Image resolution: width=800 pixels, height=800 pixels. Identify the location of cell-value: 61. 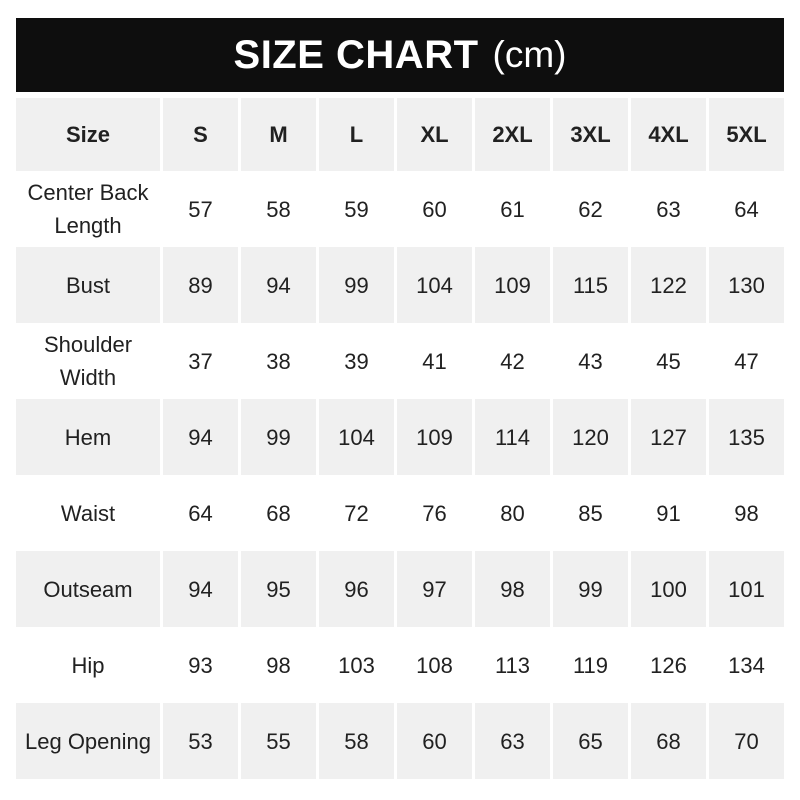
(512, 209).